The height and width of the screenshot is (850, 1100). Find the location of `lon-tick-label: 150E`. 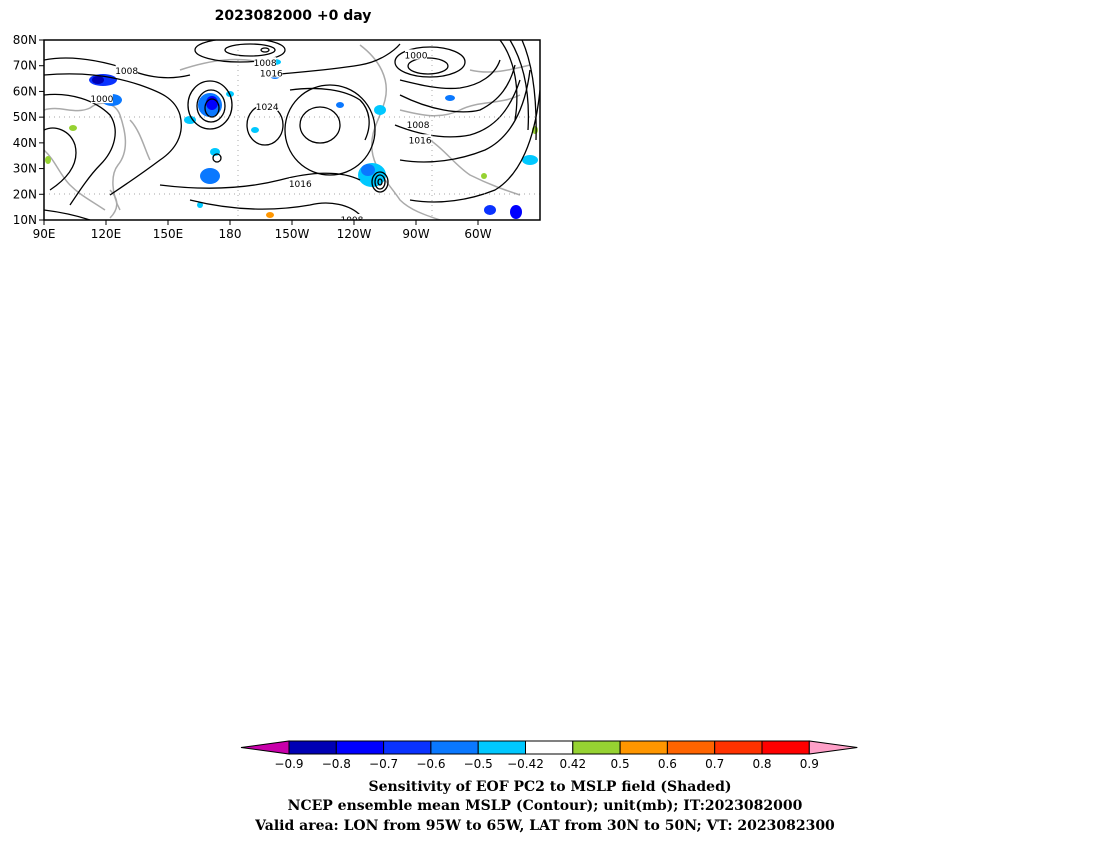

lon-tick-label: 150E is located at coordinates (168, 234).